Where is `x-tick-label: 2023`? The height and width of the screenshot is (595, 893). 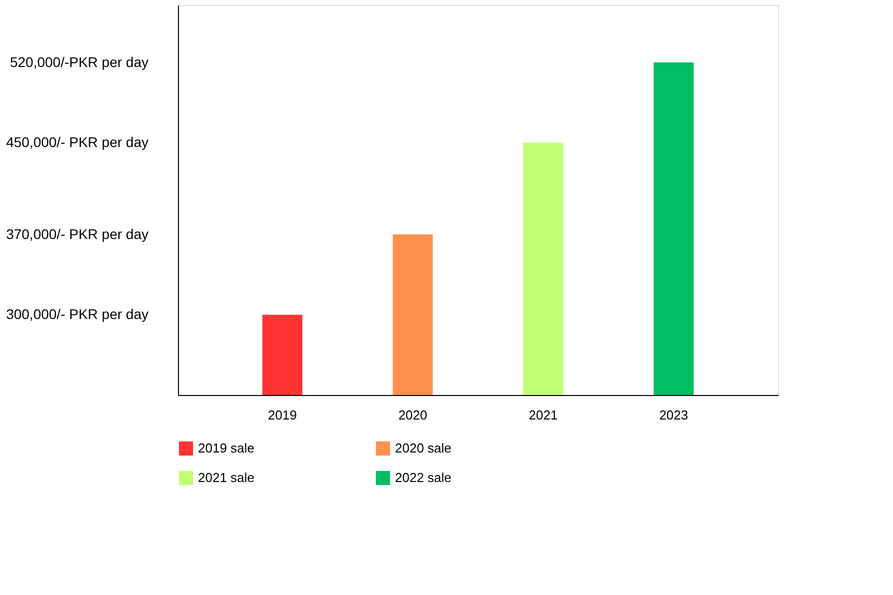 x-tick-label: 2023 is located at coordinates (673, 415).